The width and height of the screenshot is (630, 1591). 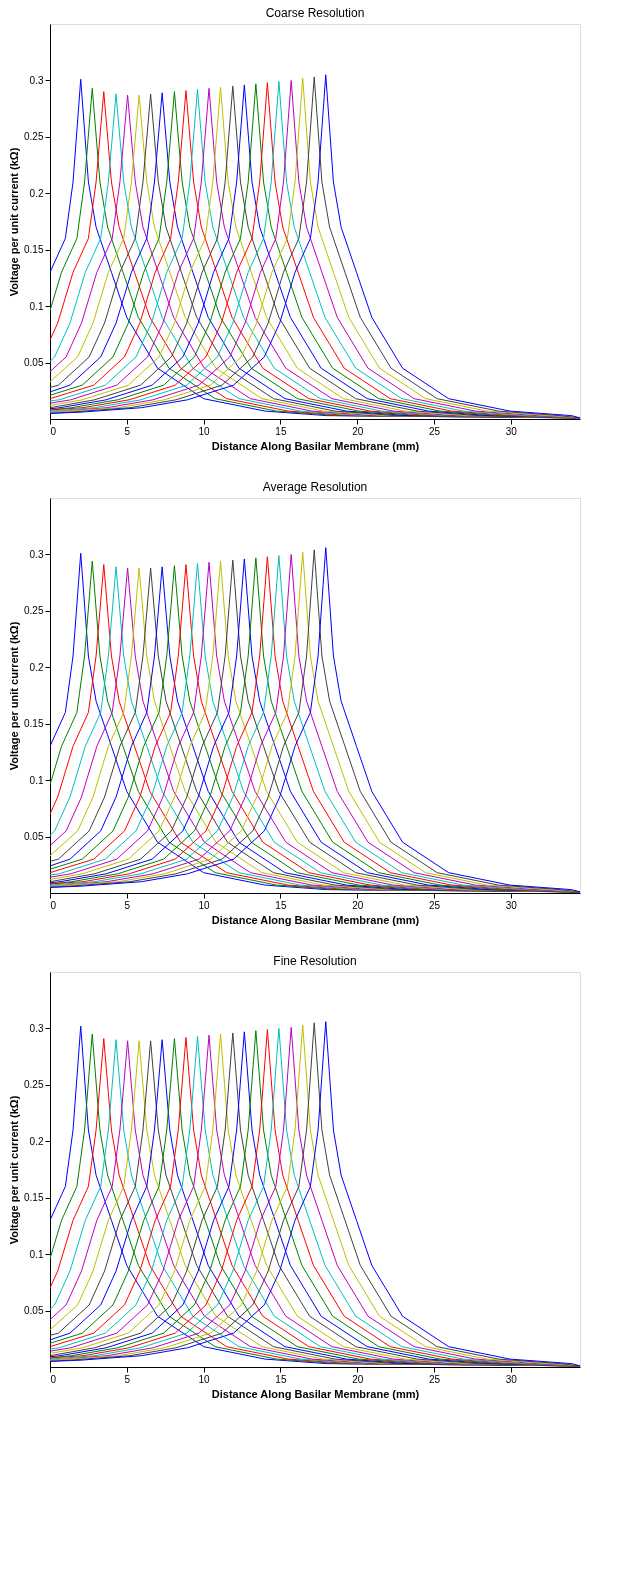 What do you see at coordinates (315, 961) in the screenshot?
I see `chart-title: Fine Resolution` at bounding box center [315, 961].